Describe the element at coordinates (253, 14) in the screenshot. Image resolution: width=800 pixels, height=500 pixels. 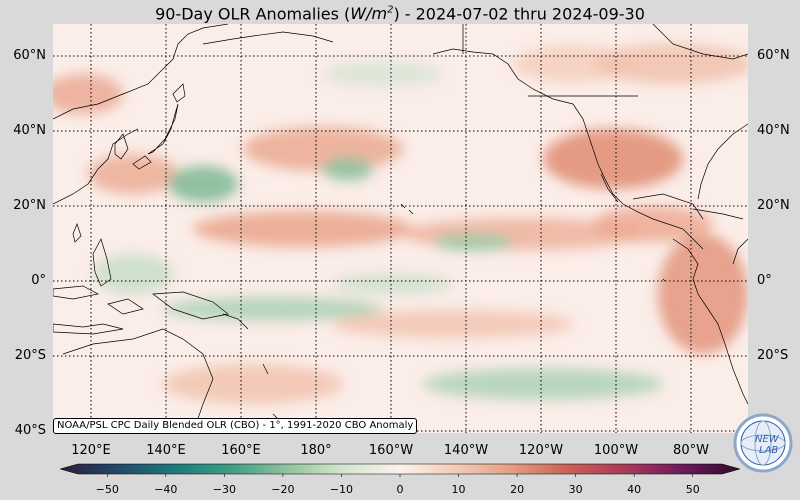
I see `title-prefix: 90-Day OLR Anomalies (` at that location.